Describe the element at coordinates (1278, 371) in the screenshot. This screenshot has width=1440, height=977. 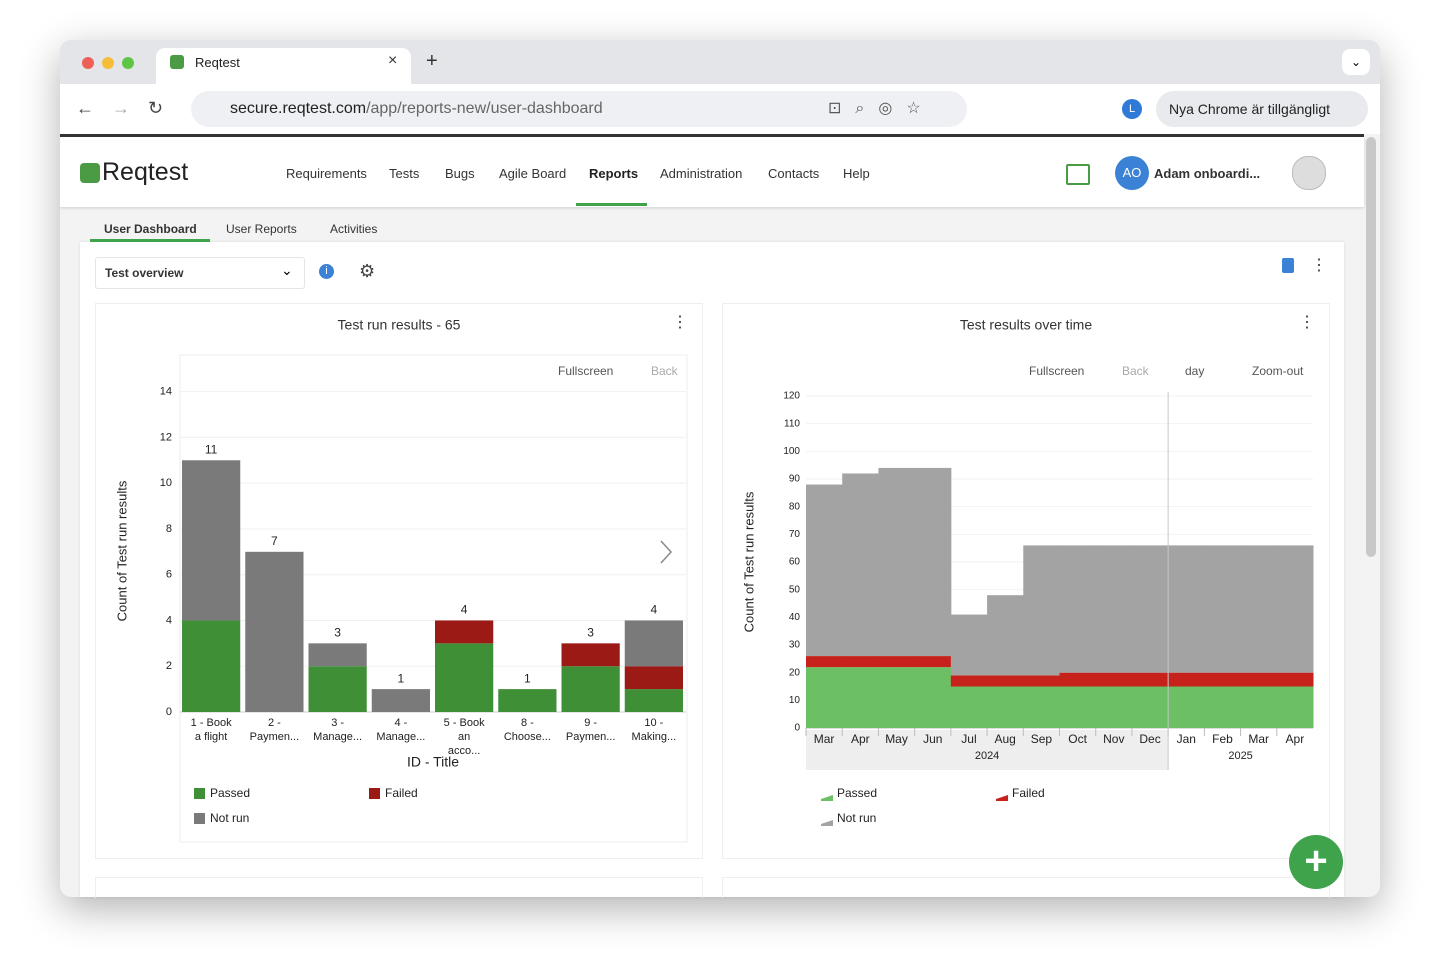
I see `toolbar-button: Zoom-out` at that location.